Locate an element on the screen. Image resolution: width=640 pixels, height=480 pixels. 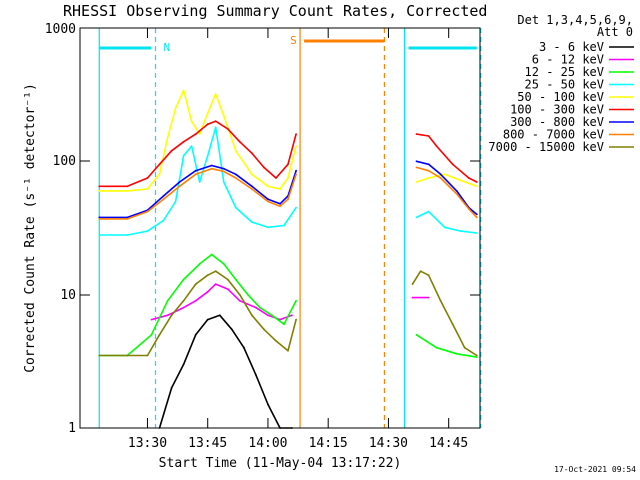
x-tick-label: 14:00 is located at coordinates (267, 443).